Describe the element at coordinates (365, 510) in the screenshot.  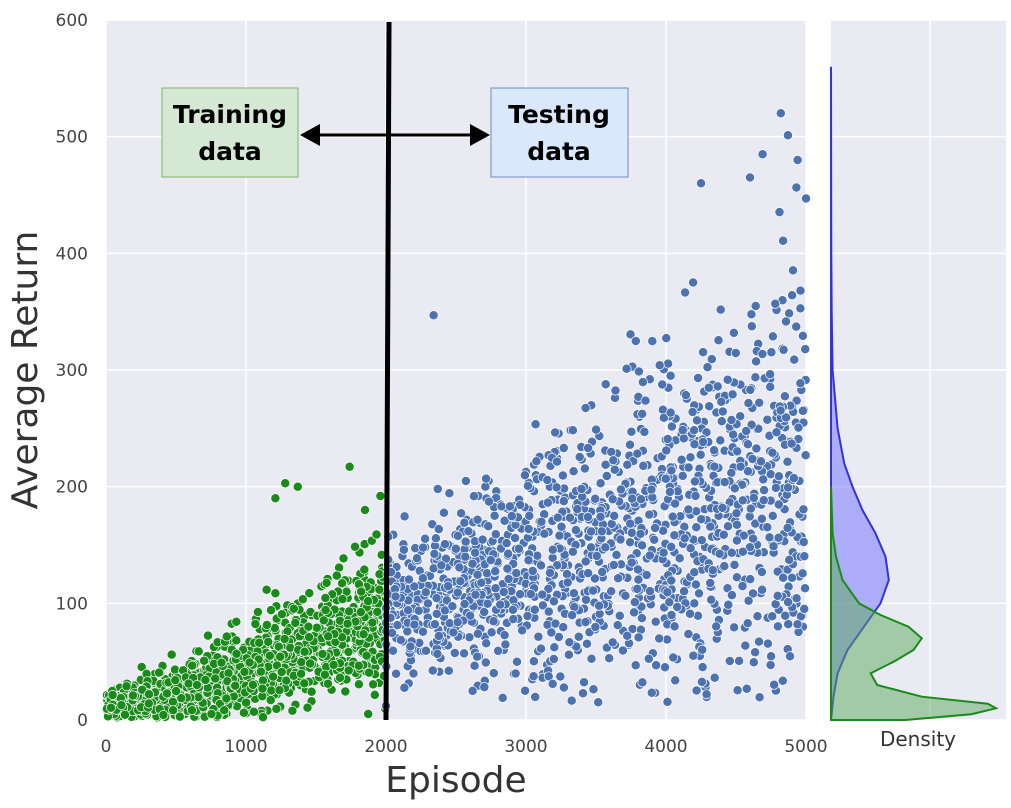
I see `training-outlier-point` at that location.